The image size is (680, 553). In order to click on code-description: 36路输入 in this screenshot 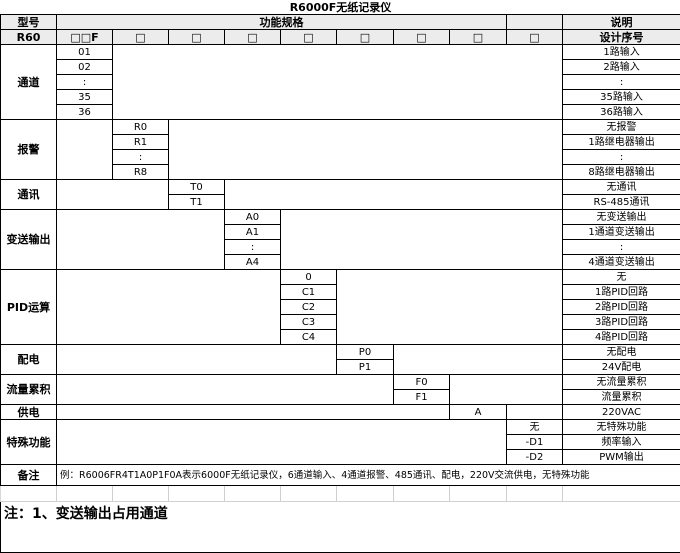, I will do `click(621, 112)`.